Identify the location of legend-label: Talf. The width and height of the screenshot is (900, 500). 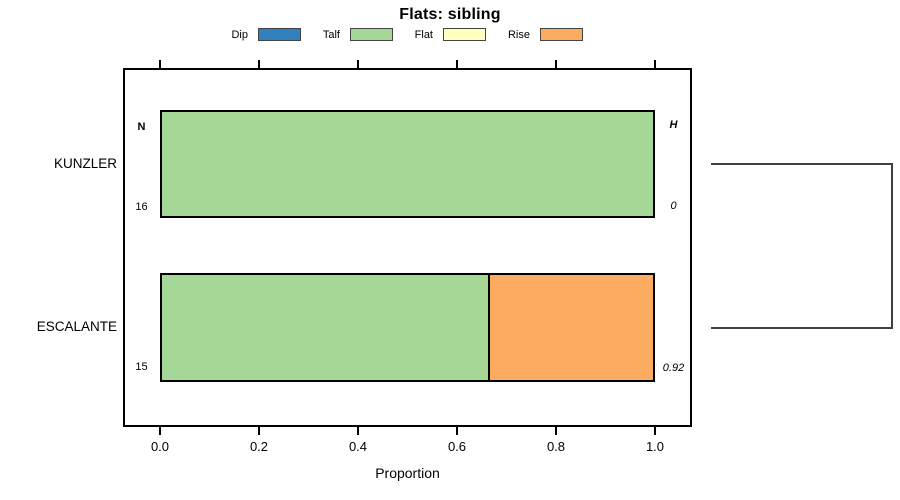
(331, 35).